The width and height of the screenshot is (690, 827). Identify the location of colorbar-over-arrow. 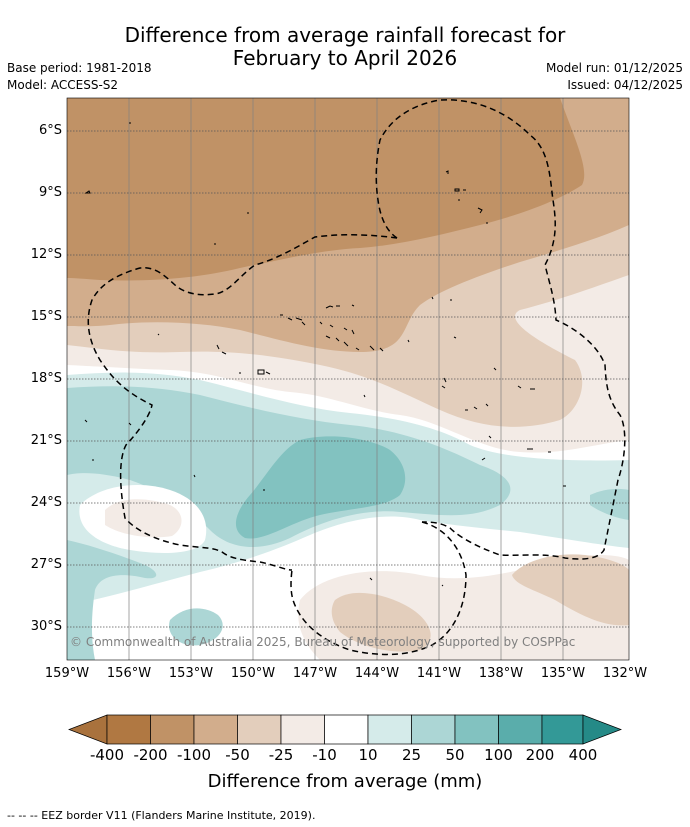
(602, 729).